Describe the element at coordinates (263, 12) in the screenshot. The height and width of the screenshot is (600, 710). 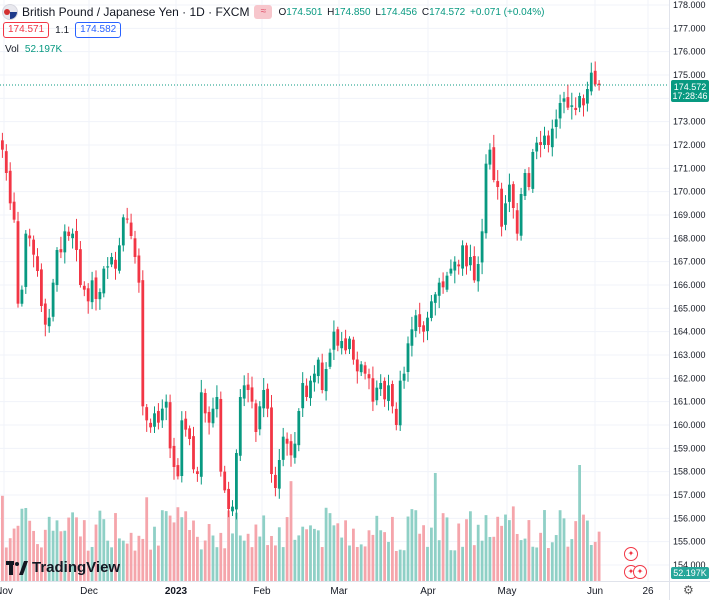
I see `wave-badge-icon: ≈` at that location.